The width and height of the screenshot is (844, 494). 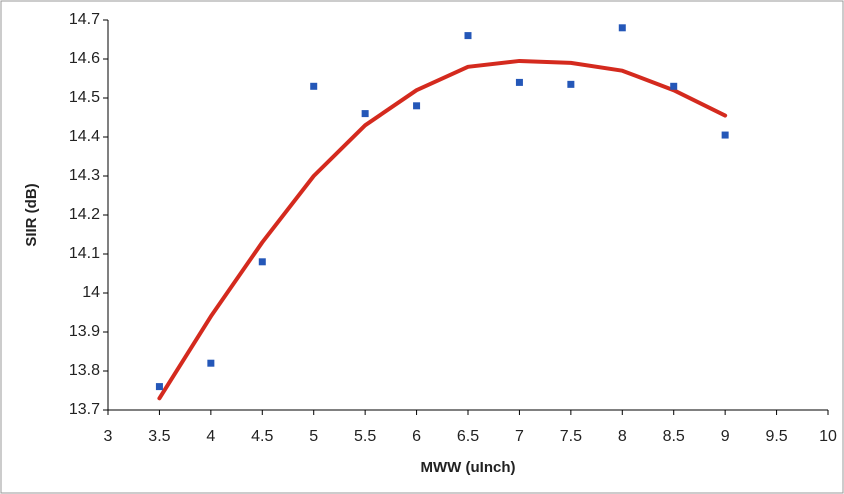 What do you see at coordinates (108, 436) in the screenshot?
I see `x-tick-label: 3` at bounding box center [108, 436].